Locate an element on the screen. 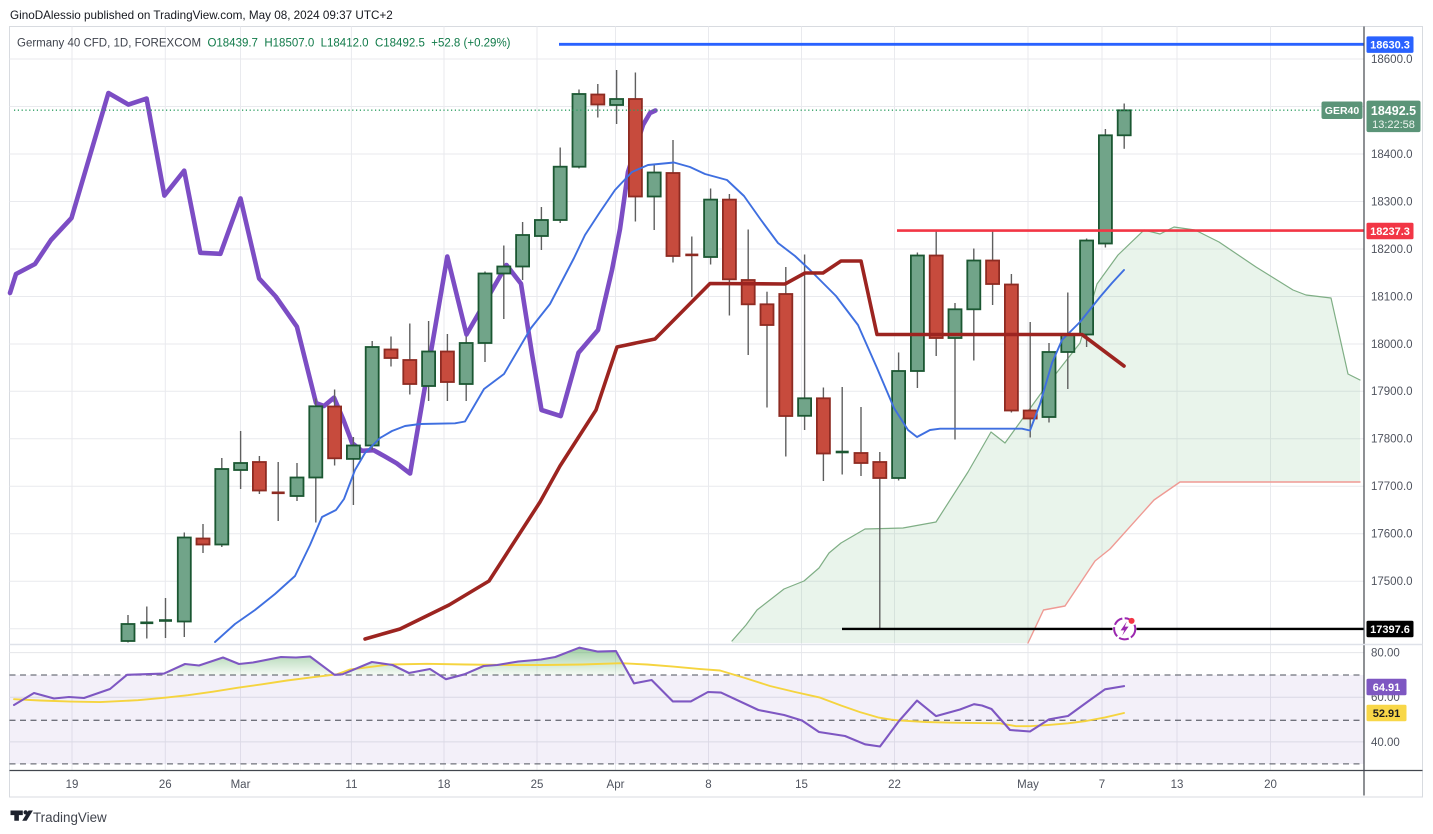  svg-text: 64.91 is located at coordinates (1387, 688).